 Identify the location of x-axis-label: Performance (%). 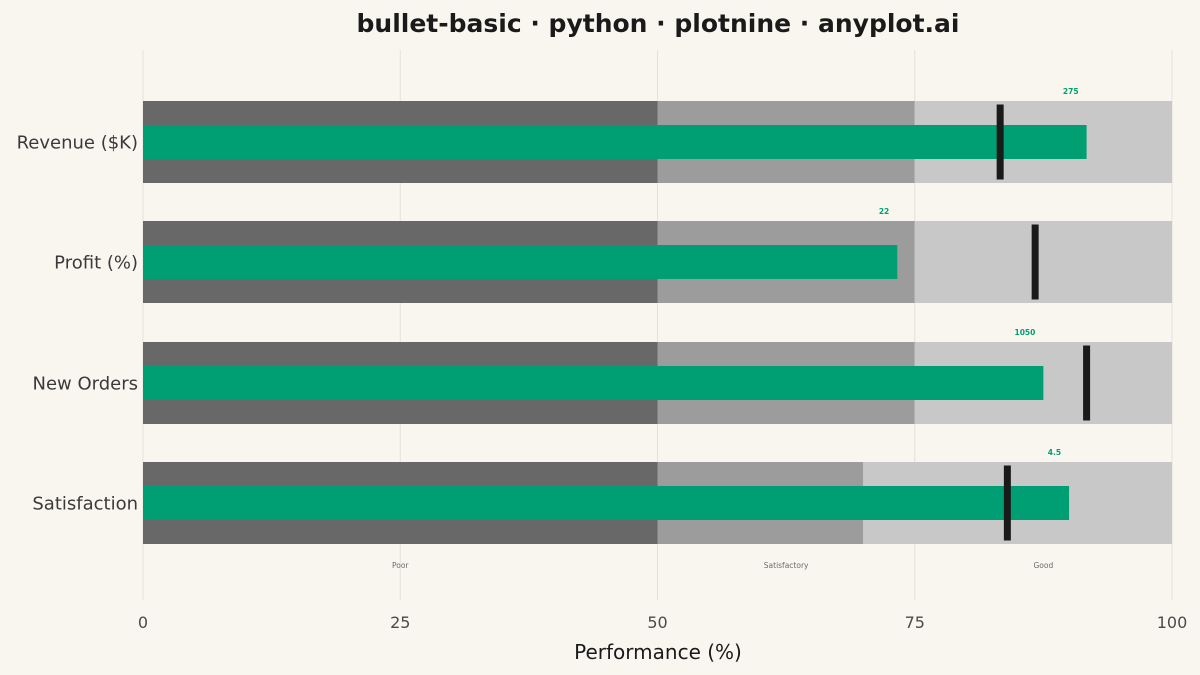
(658, 652).